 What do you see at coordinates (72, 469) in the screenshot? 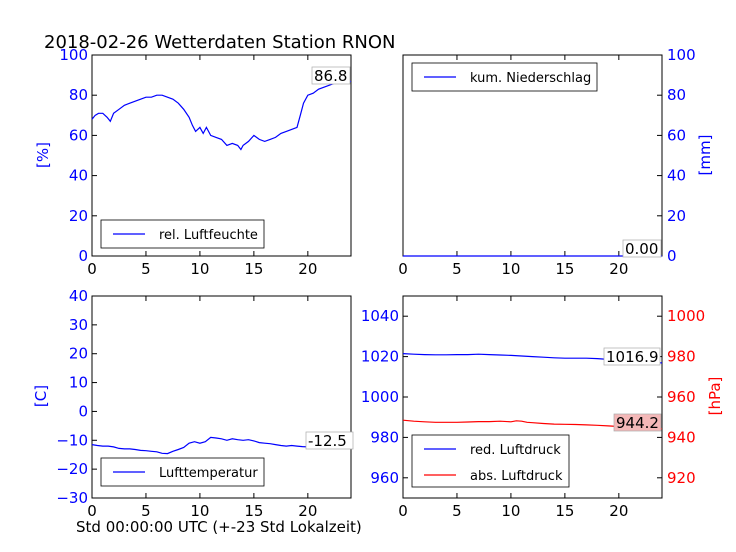
I see `temperature-ytick-label: −20` at bounding box center [72, 469].